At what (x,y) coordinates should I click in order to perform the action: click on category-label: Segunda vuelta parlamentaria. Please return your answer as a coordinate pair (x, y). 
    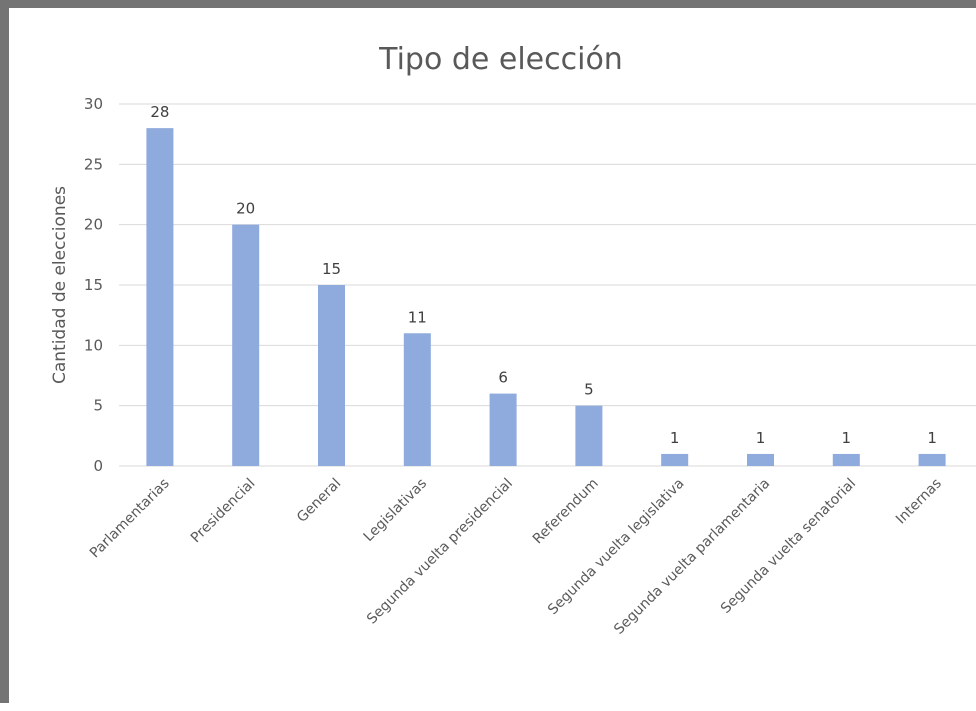
    Looking at the image, I should click on (692, 557).